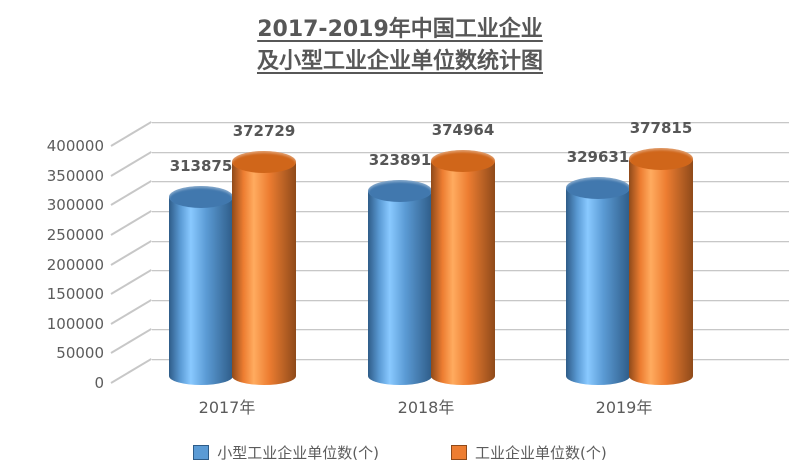 The width and height of the screenshot is (800, 475). What do you see at coordinates (624, 407) in the screenshot?
I see `x-axis-category-label: 2019年` at bounding box center [624, 407].